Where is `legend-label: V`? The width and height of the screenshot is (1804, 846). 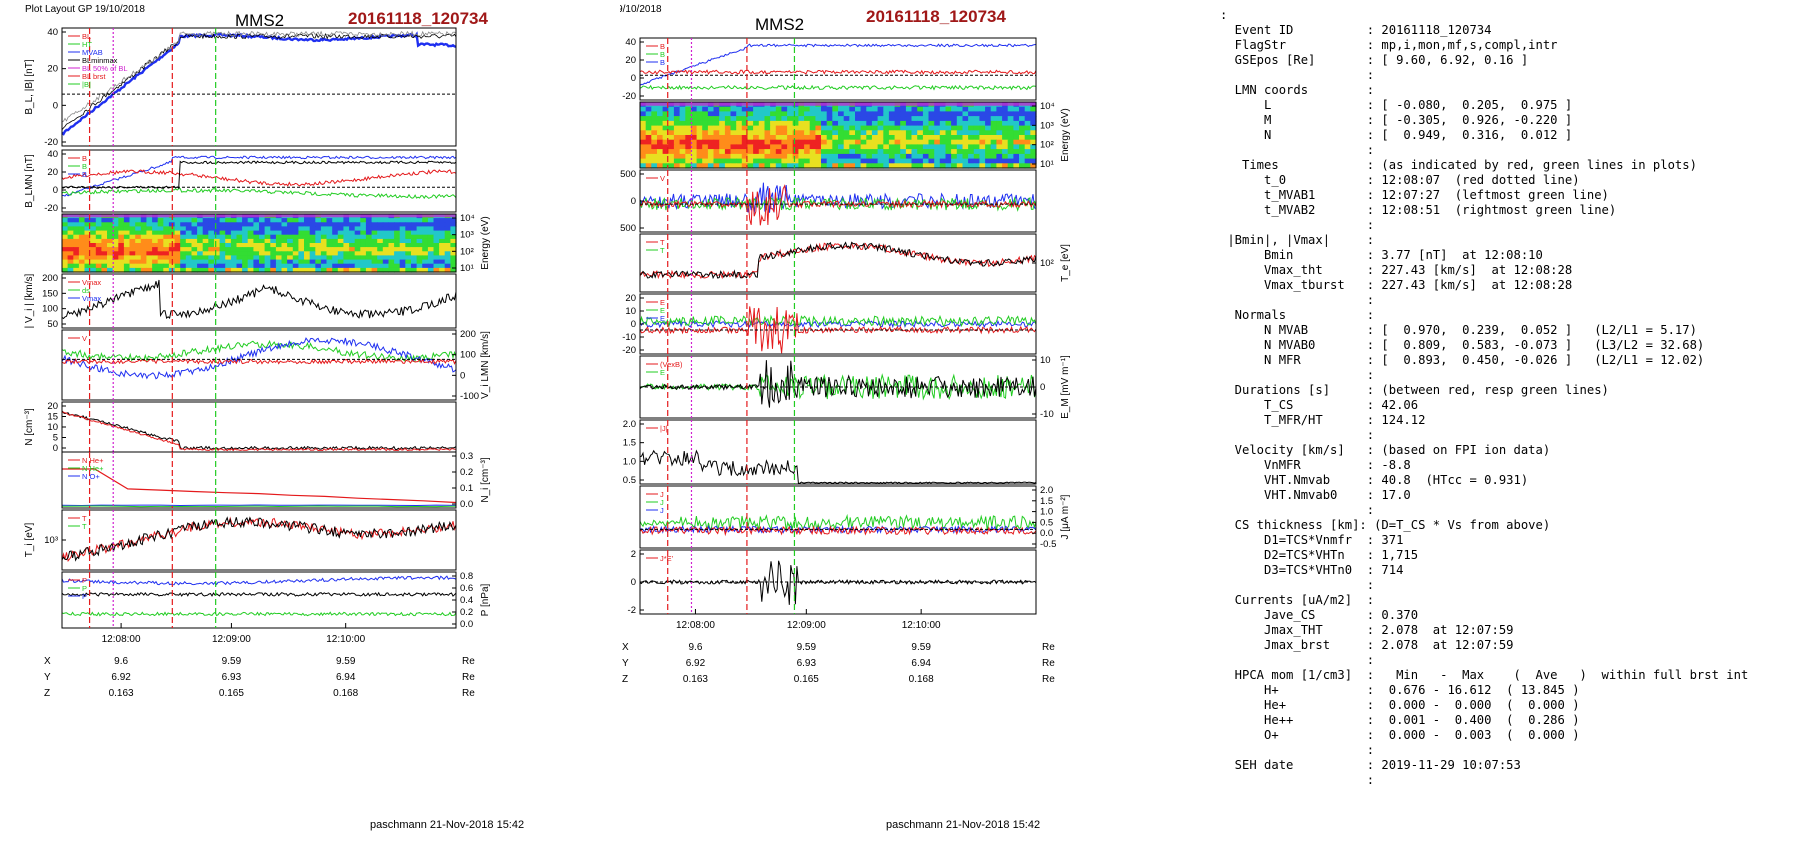 legend-label: V is located at coordinates (662, 178).